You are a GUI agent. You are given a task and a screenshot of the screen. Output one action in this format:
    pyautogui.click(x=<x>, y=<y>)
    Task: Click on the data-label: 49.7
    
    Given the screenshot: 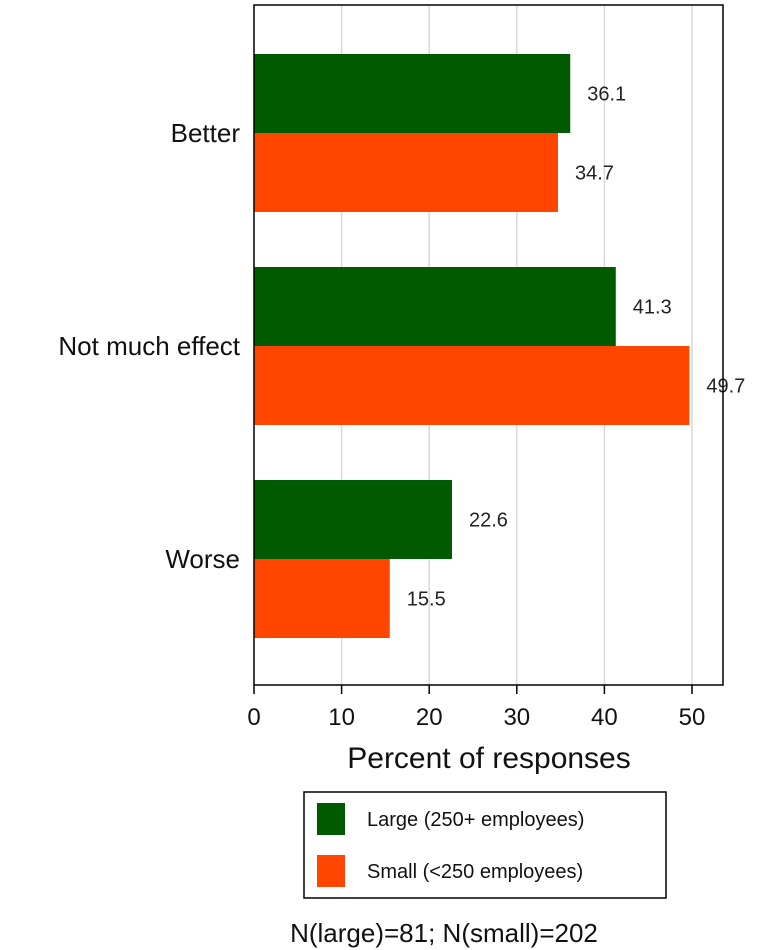 What is the action you would take?
    pyautogui.click(x=725, y=387)
    